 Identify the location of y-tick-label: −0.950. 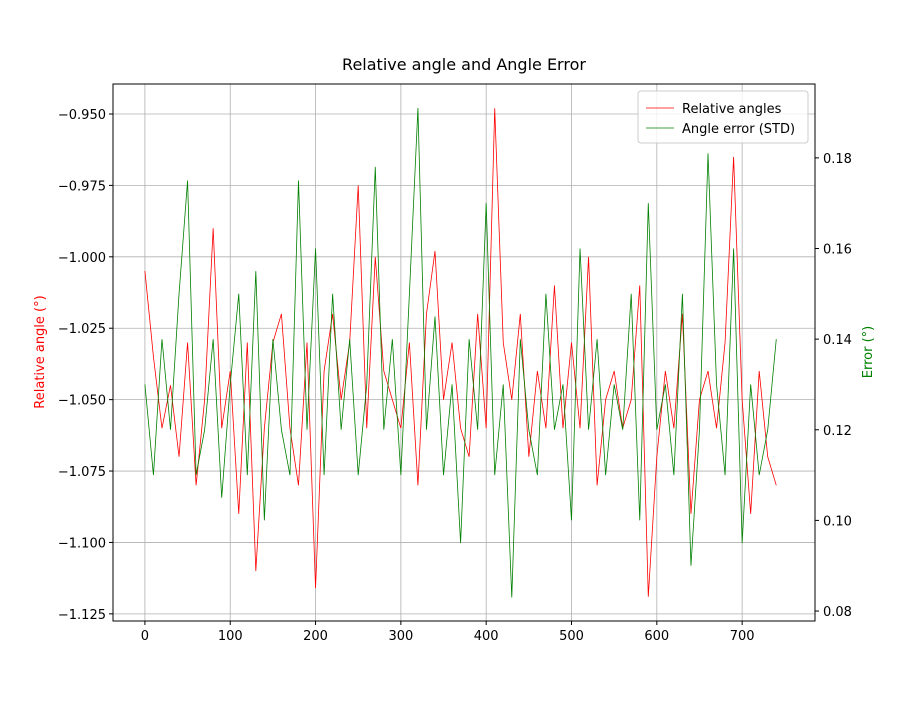
(82, 115).